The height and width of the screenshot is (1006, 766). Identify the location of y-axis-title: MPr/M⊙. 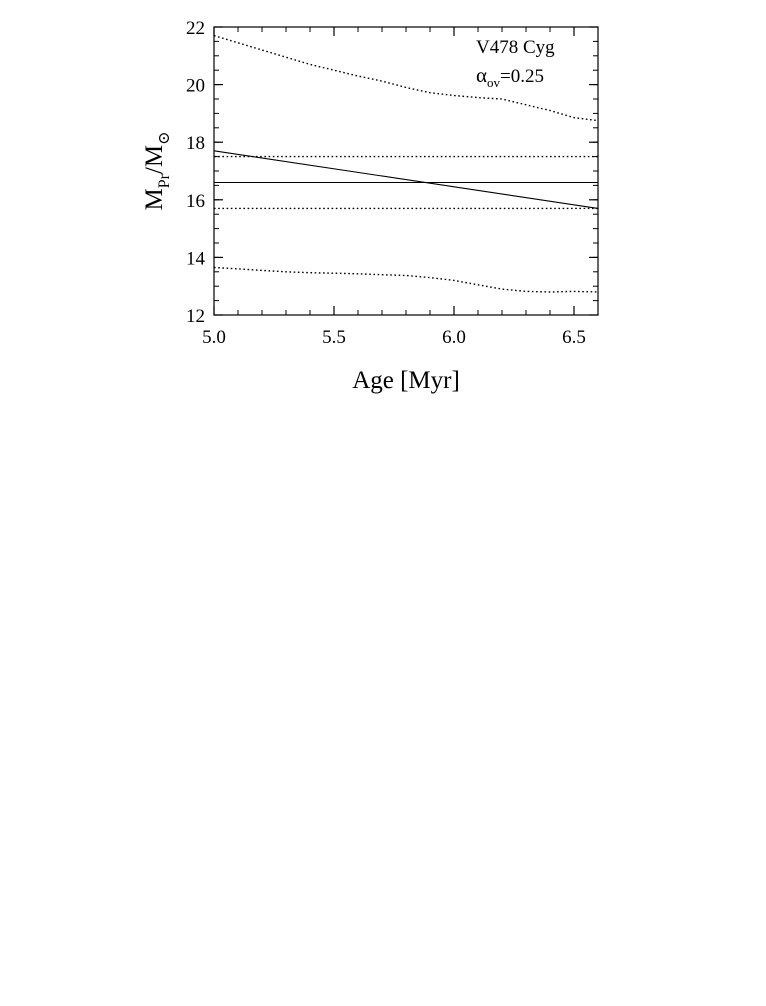
(157, 170).